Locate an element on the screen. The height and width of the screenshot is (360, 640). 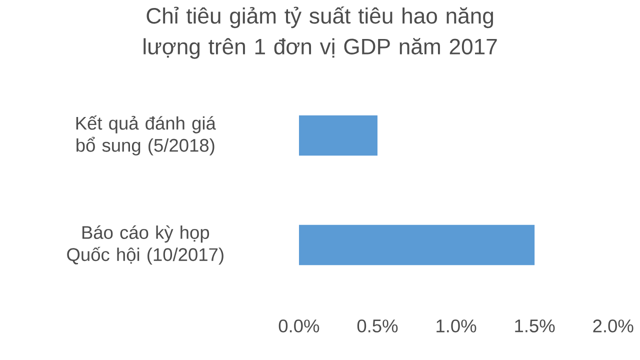
chart-title: Chỉ tiêu giảm tỷ suất tiêu hao năng lượng trên 1 đơn vị GDP năm 2017 is located at coordinates (320, 32).